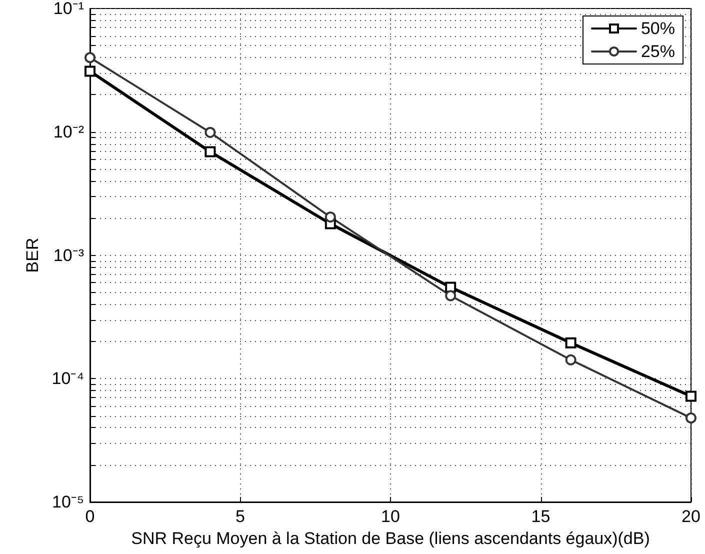 This screenshot has width=705, height=554. I want to click on x-axis-title: SNR Reçu Moyen à la Station de Base (liens ascendants égaux)(dB), so click(390, 538).